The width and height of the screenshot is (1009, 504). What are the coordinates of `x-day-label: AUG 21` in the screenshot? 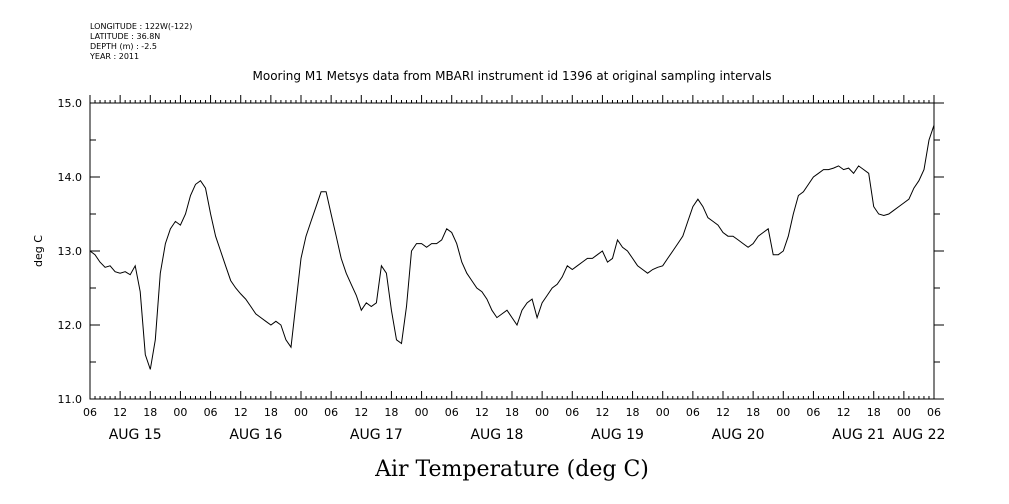 It's located at (858, 435).